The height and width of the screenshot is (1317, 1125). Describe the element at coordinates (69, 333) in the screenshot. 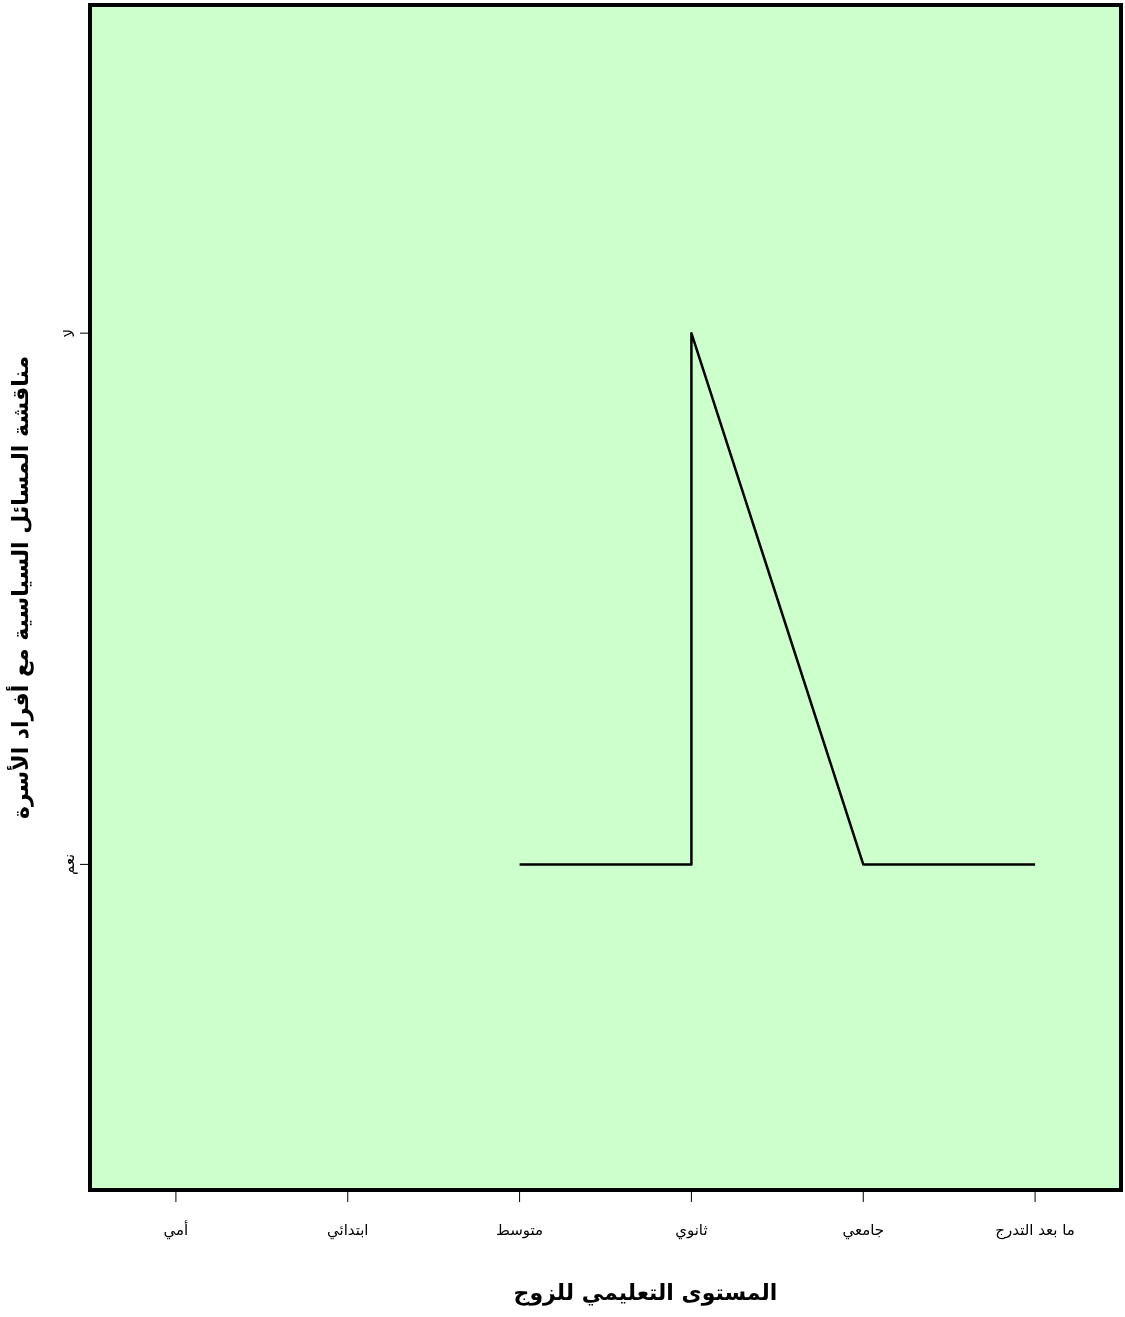

I see `text: لا` at that location.